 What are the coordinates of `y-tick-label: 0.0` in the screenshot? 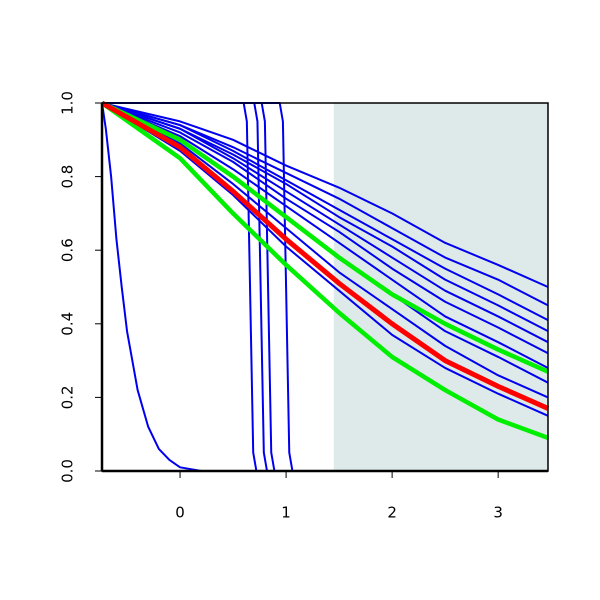 It's located at (68, 471).